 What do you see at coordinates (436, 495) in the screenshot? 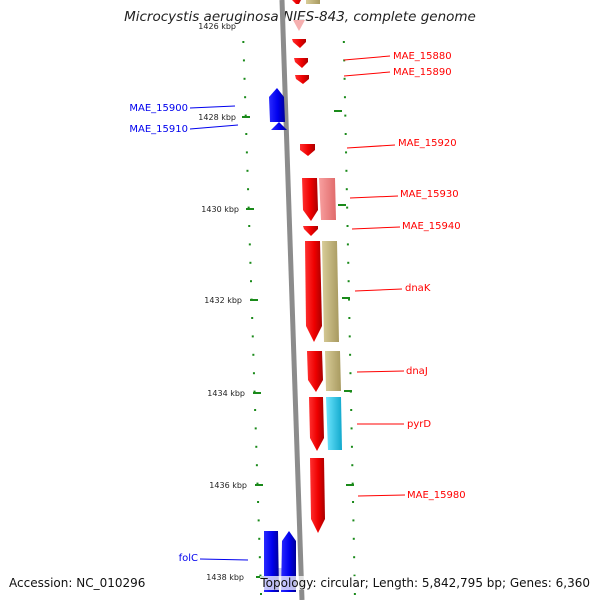
I see `gene-label-MAE_15980: MAE_15980` at bounding box center [436, 495].